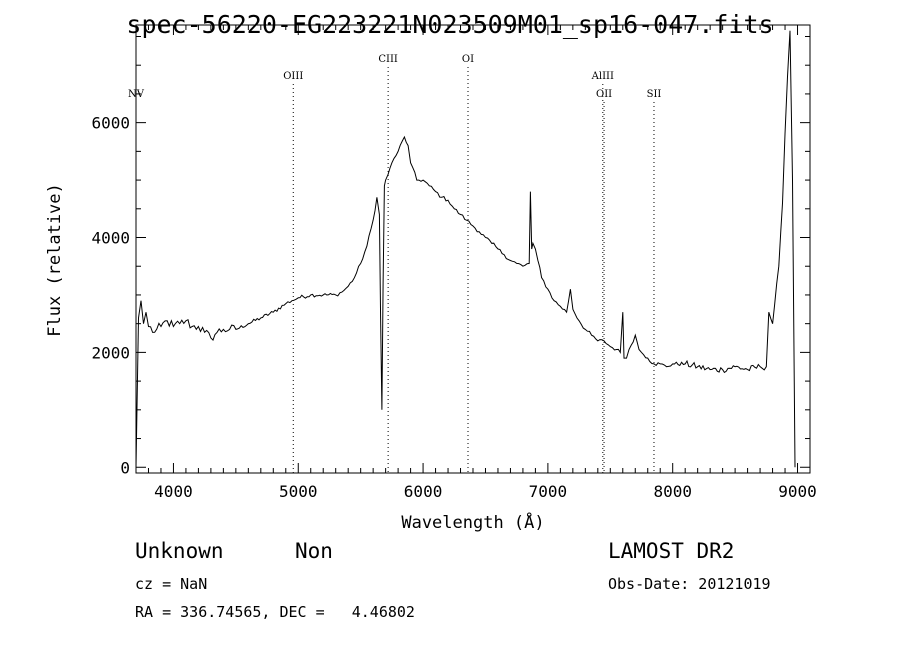  I want to click on object-subclass: Non, so click(314, 551).